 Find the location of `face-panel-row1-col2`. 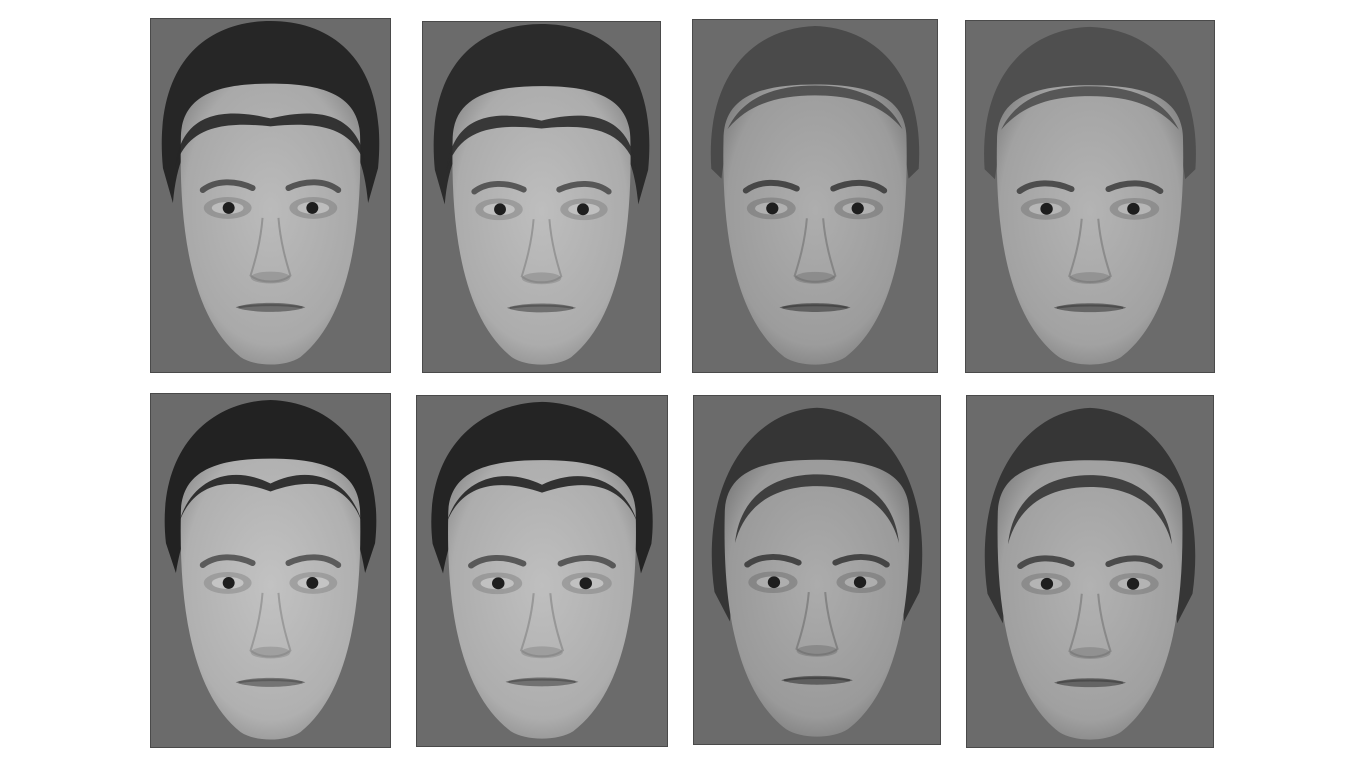

face-panel-row1-col2 is located at coordinates (541, 197).